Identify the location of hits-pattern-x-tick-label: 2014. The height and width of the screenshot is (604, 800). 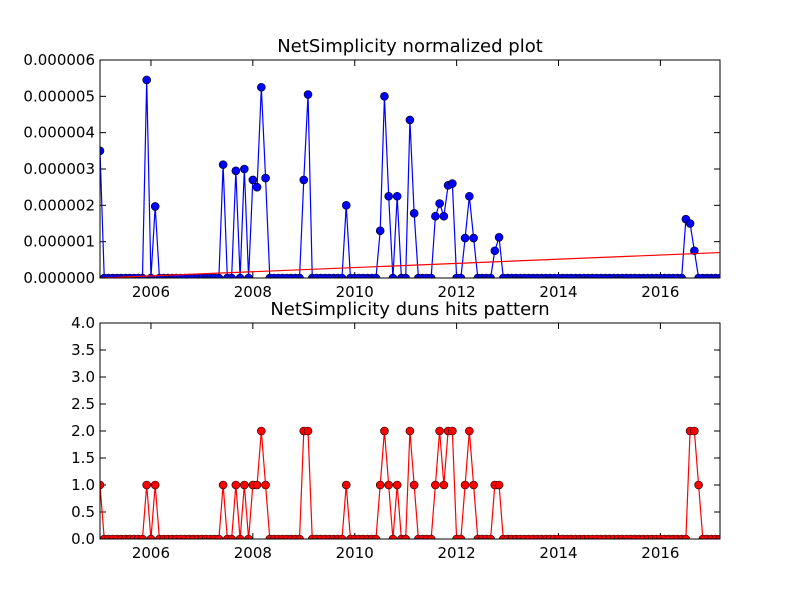
(558, 553).